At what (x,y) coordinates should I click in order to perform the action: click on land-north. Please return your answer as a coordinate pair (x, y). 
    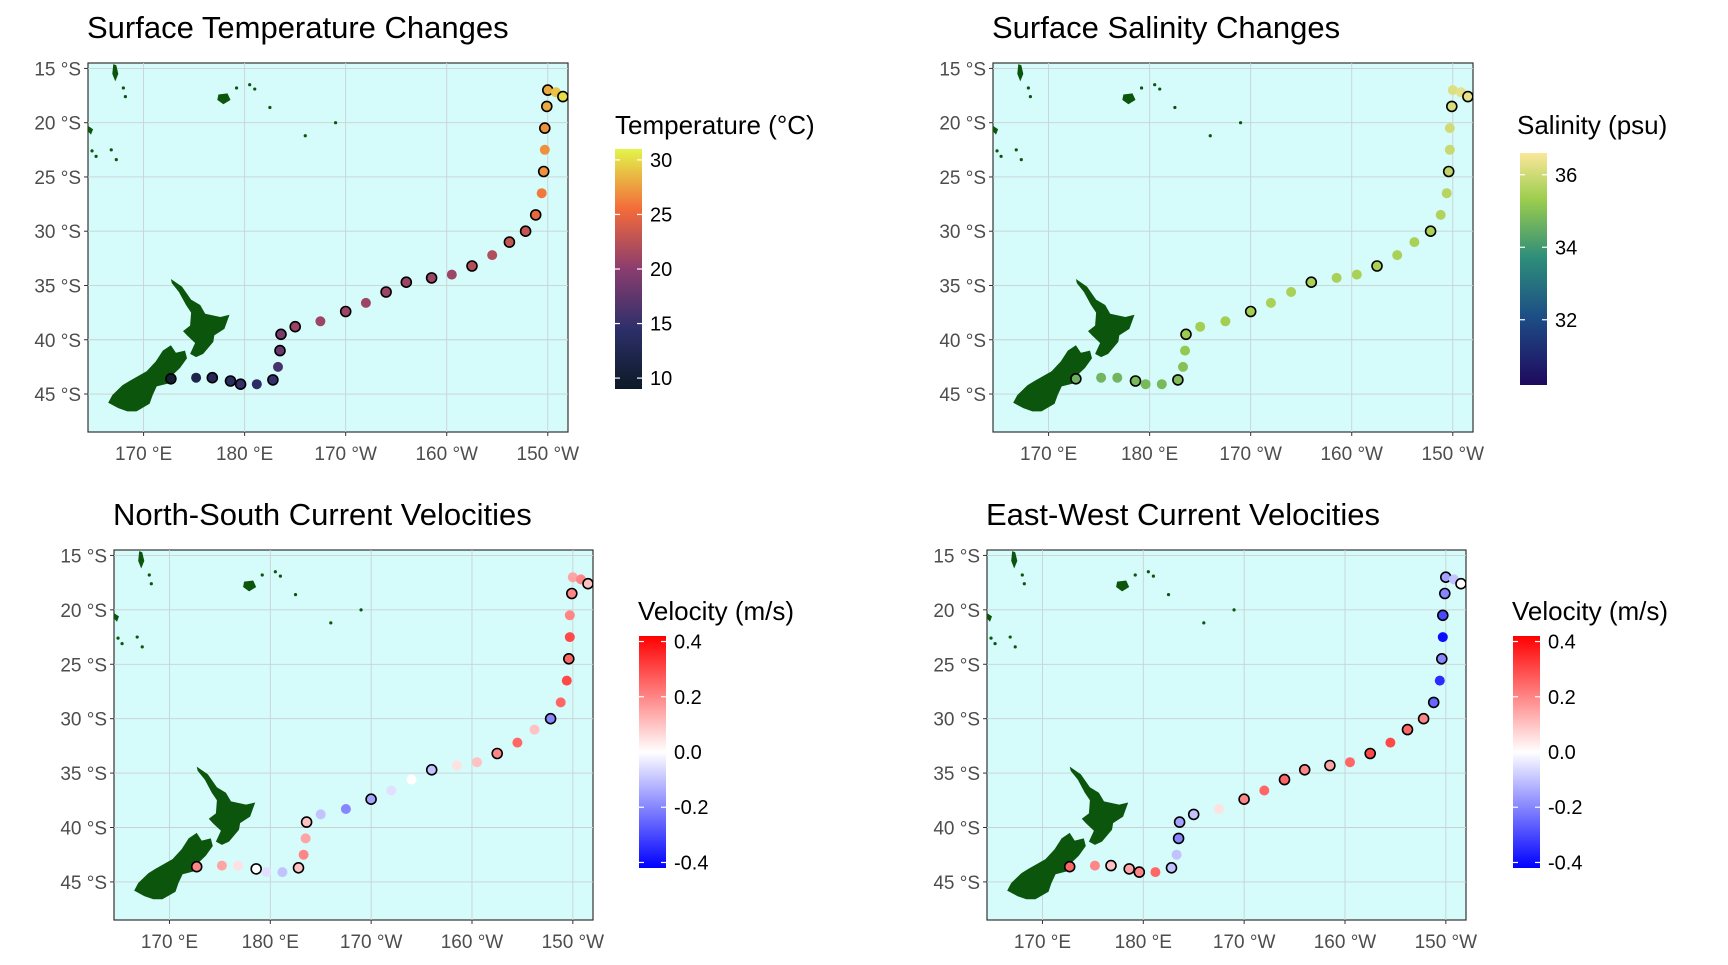
    Looking at the image, I should click on (1099, 805).